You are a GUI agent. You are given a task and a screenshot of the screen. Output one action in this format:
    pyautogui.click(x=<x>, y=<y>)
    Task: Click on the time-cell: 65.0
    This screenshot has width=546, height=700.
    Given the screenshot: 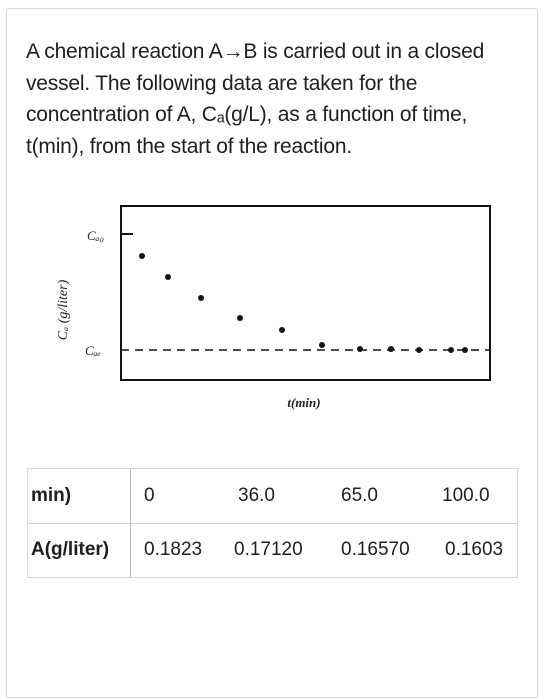 What is the action you would take?
    pyautogui.click(x=359, y=495)
    